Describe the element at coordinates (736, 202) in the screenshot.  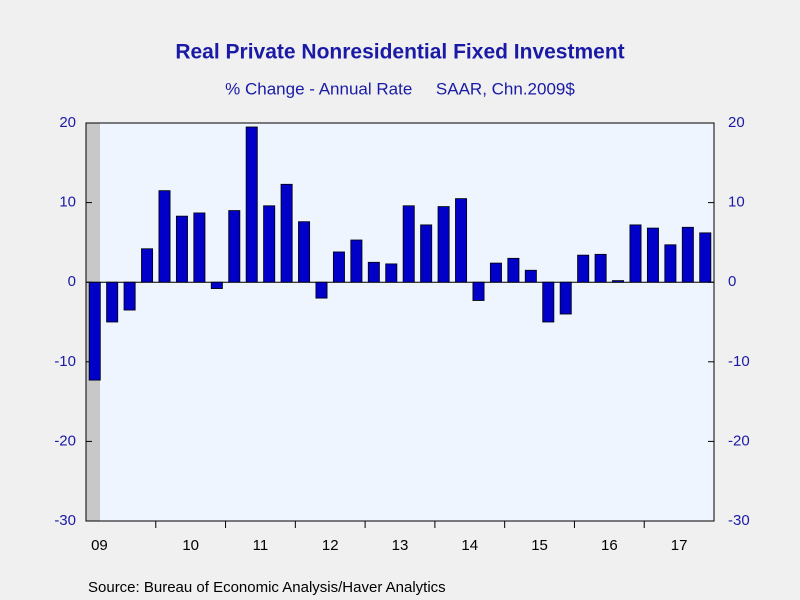
I see `y2-tick-label: 10` at that location.